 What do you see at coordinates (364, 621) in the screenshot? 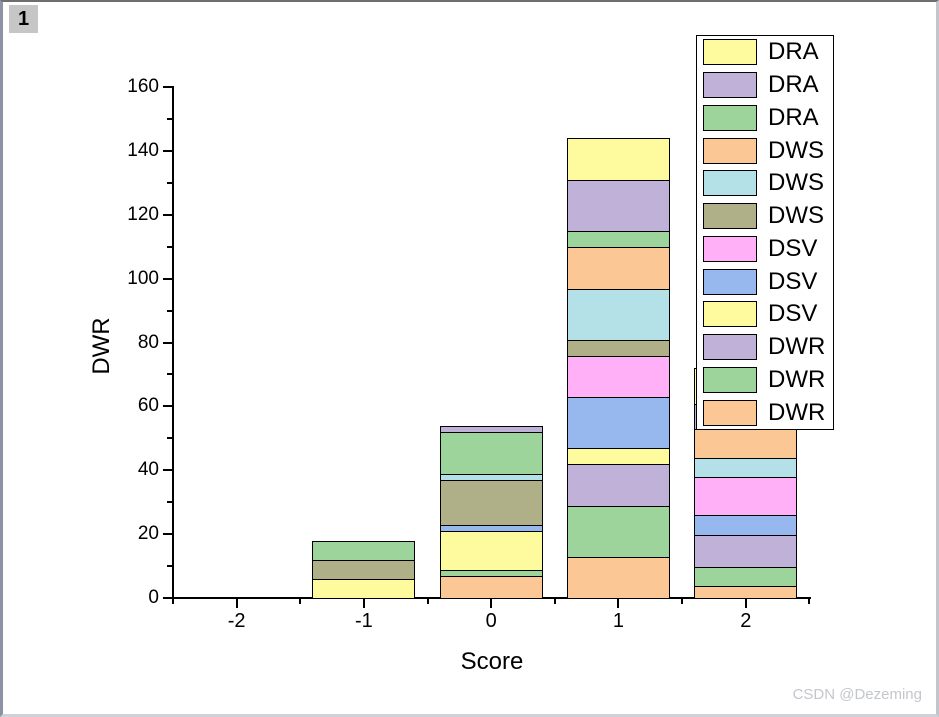
I see `x-tick-label: -1` at bounding box center [364, 621].